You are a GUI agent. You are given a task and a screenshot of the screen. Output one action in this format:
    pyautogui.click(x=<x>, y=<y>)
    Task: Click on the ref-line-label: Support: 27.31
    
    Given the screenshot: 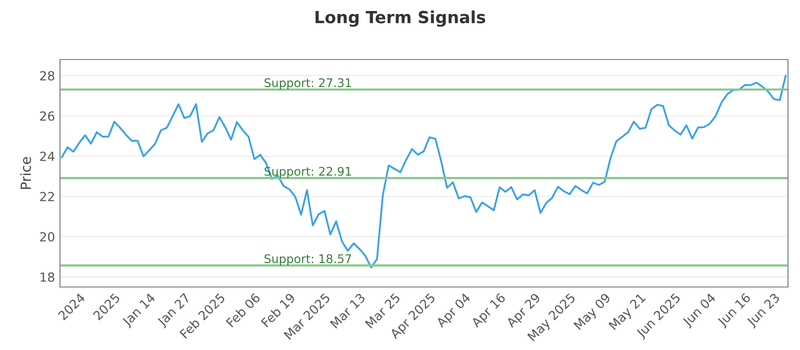 What is the action you would take?
    pyautogui.click(x=307, y=84)
    